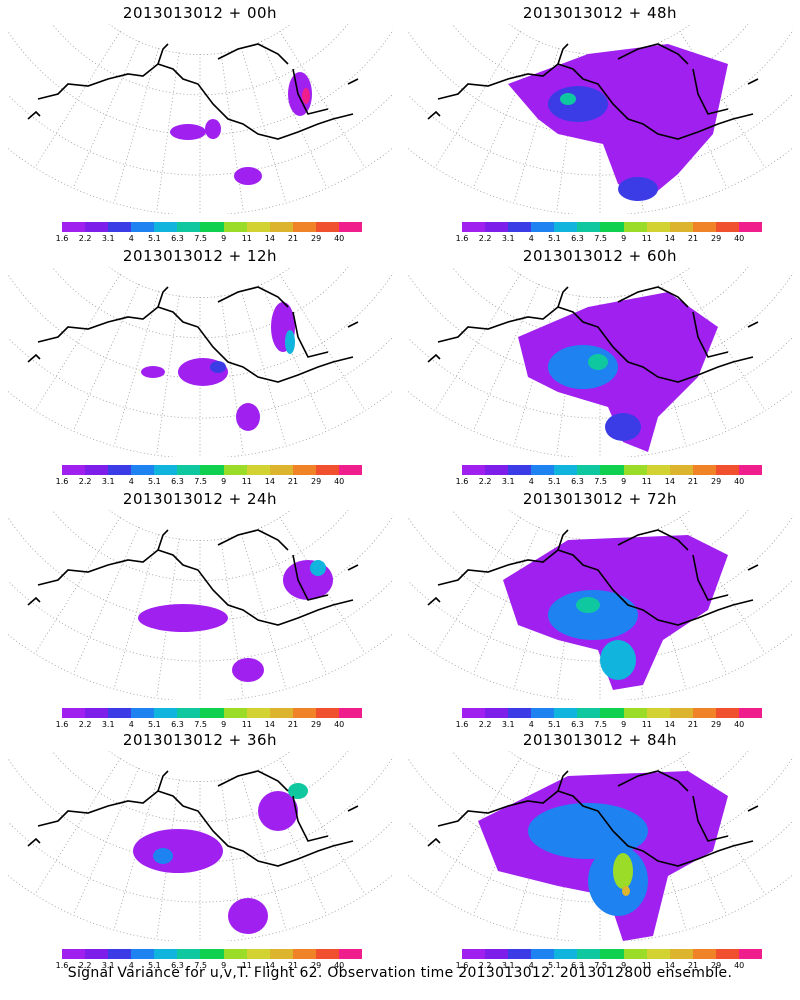 The image size is (800, 1000). I want to click on panel-title: 2013013012 + 60h, so click(600, 256).